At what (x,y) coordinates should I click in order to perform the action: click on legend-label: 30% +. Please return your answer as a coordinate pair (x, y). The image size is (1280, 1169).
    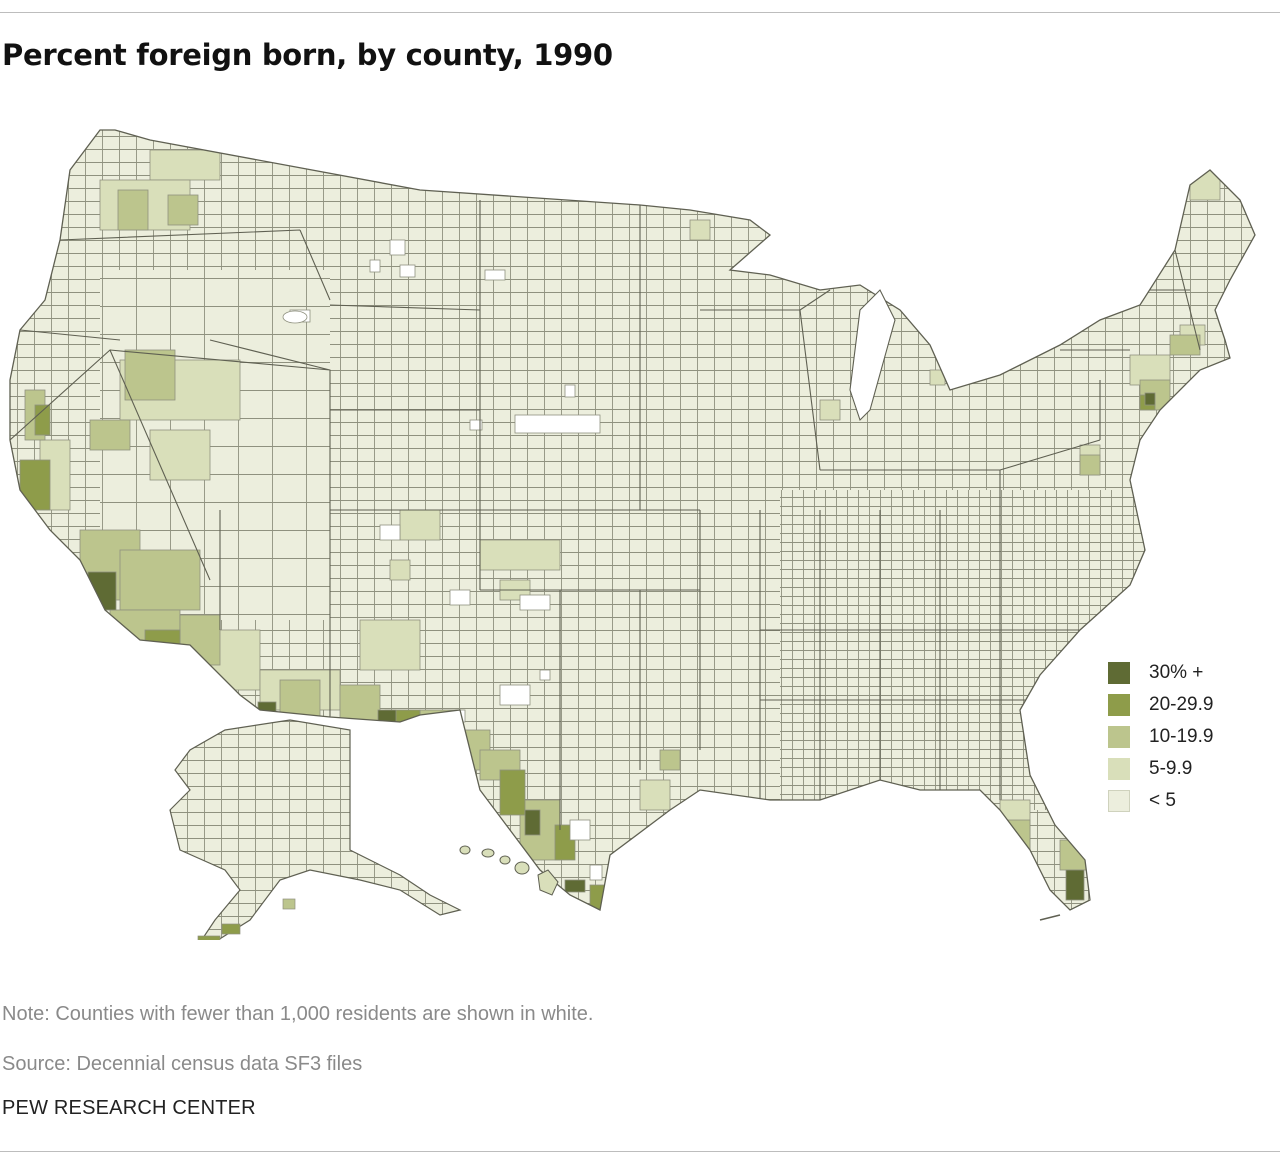
    Looking at the image, I should click on (1176, 672).